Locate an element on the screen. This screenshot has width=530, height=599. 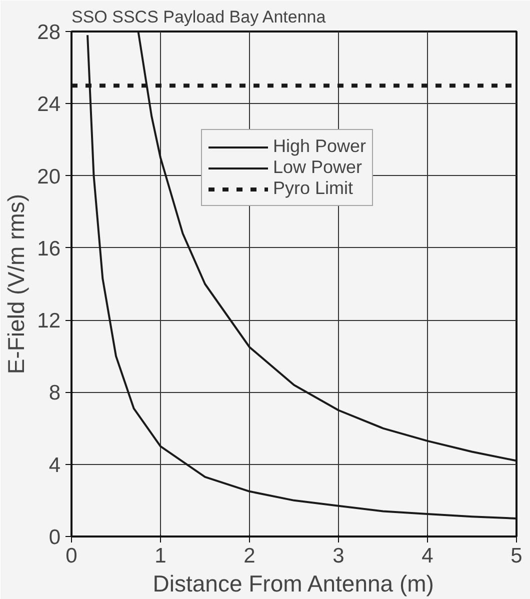
chart-title: SSO SSCS Payload Bay Antenna is located at coordinates (199, 17).